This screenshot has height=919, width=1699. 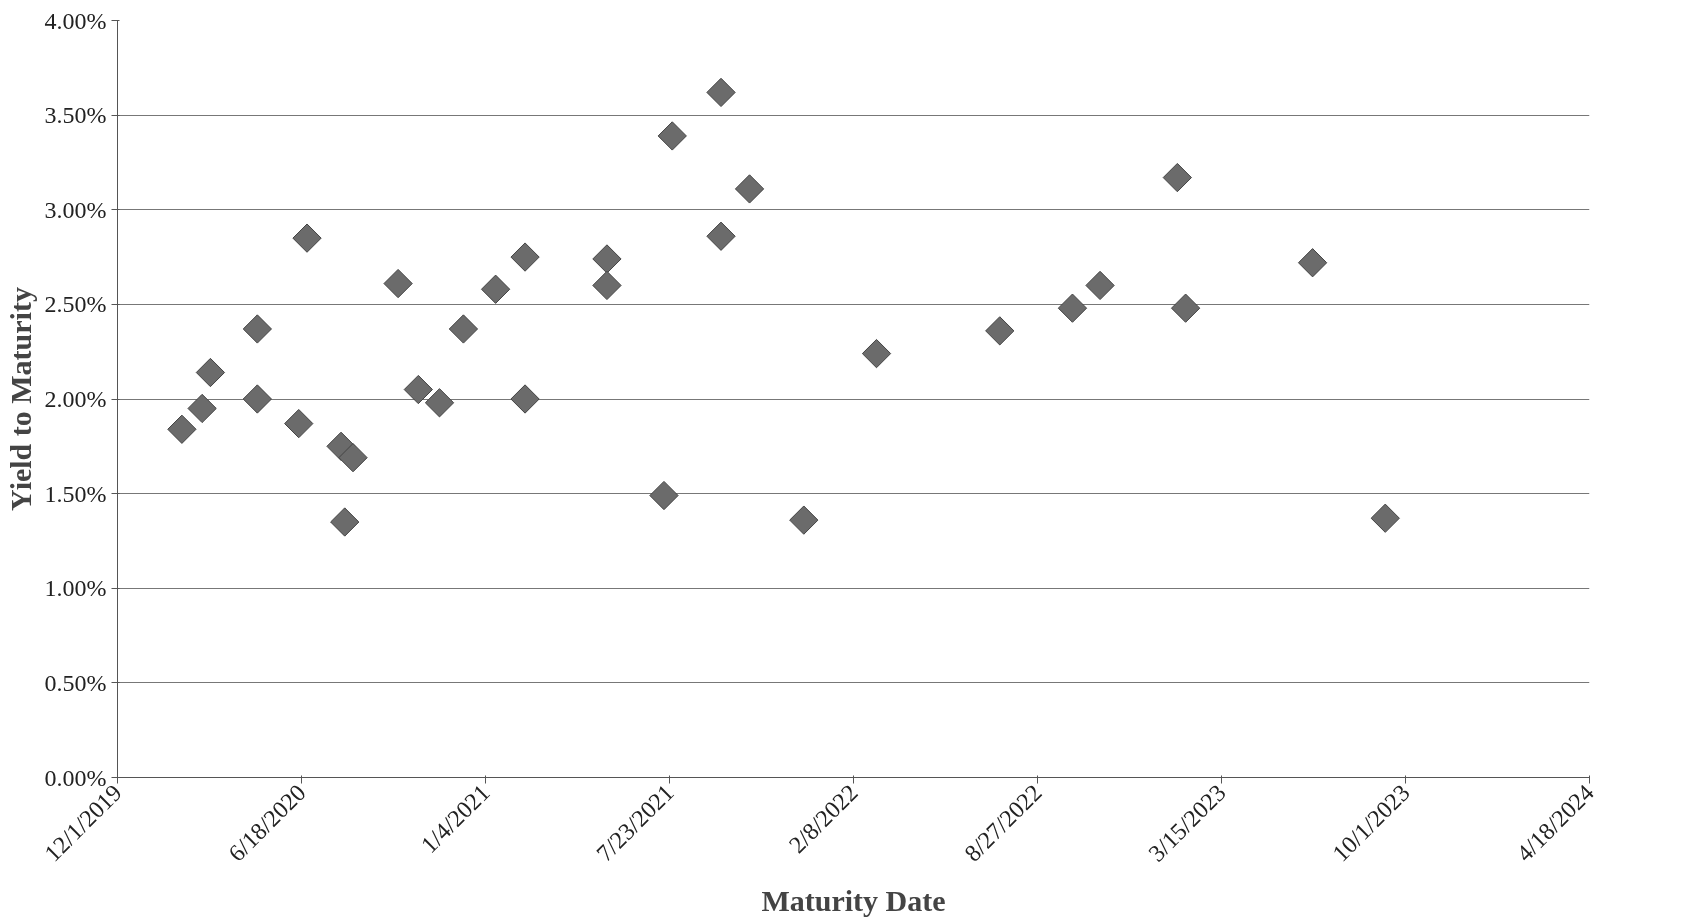 What do you see at coordinates (75, 682) in the screenshot?
I see `y-tick-label: 0.50%` at bounding box center [75, 682].